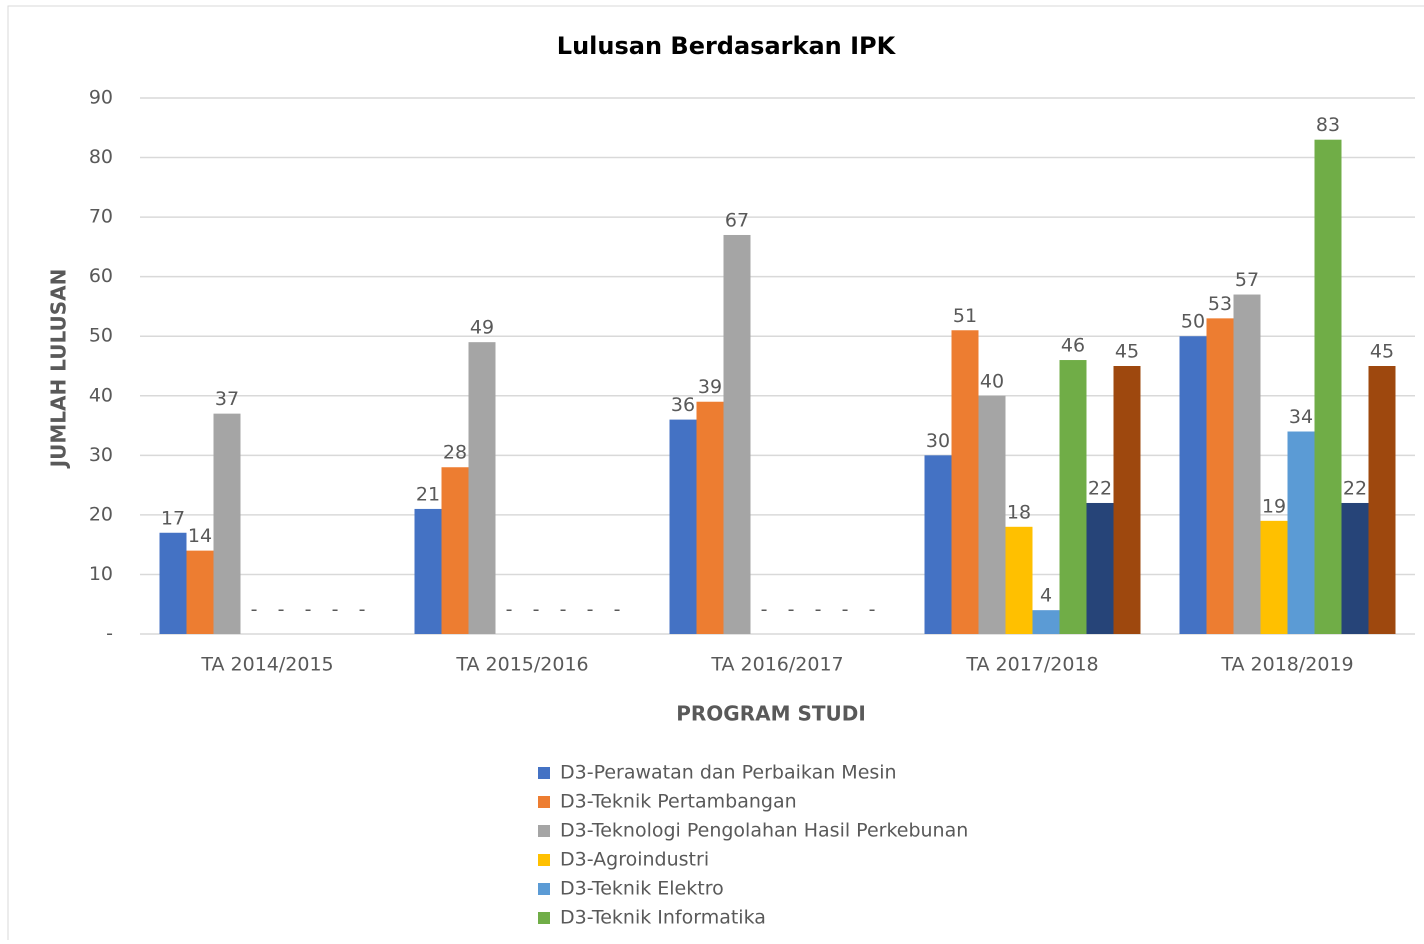  I want to click on y-tick-label: 70, so click(101, 217).